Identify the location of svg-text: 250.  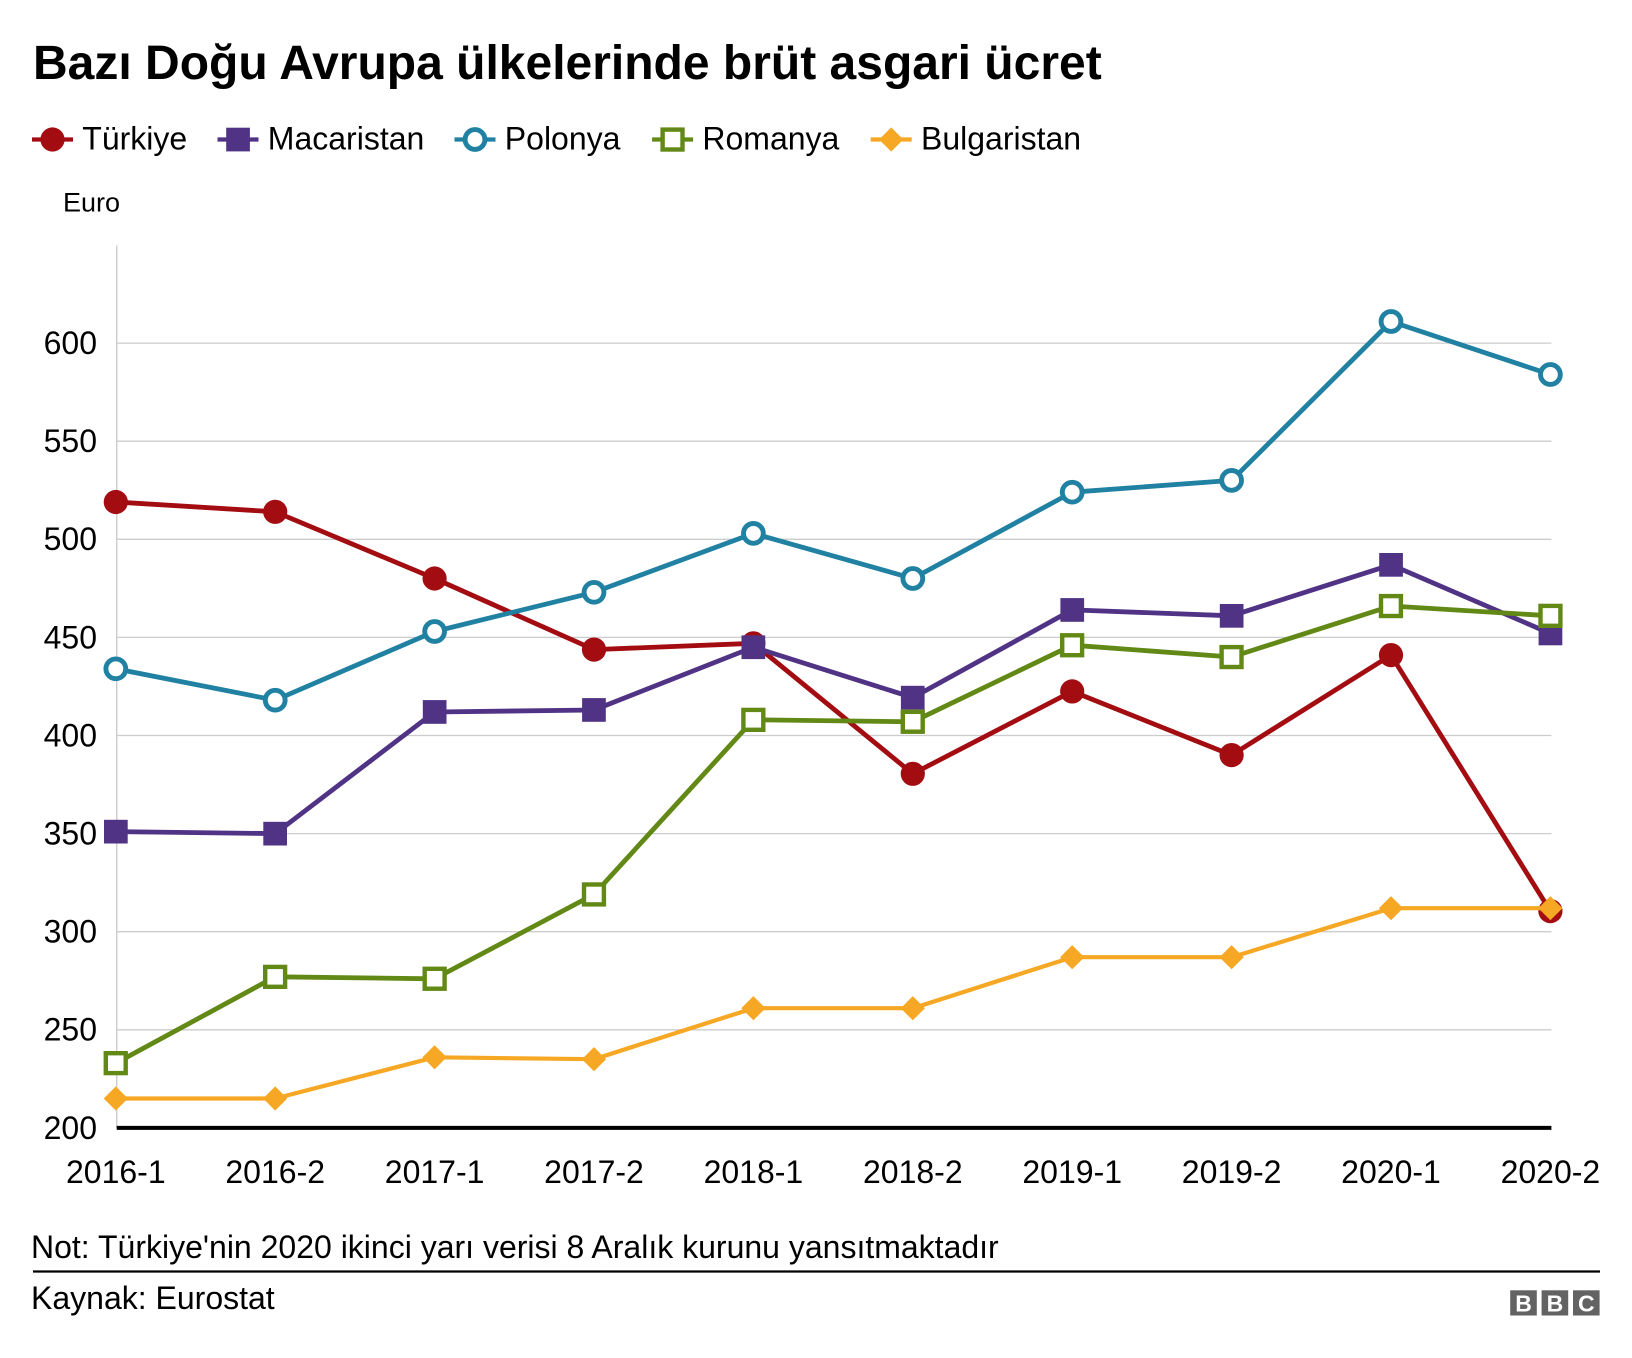
(70, 1030).